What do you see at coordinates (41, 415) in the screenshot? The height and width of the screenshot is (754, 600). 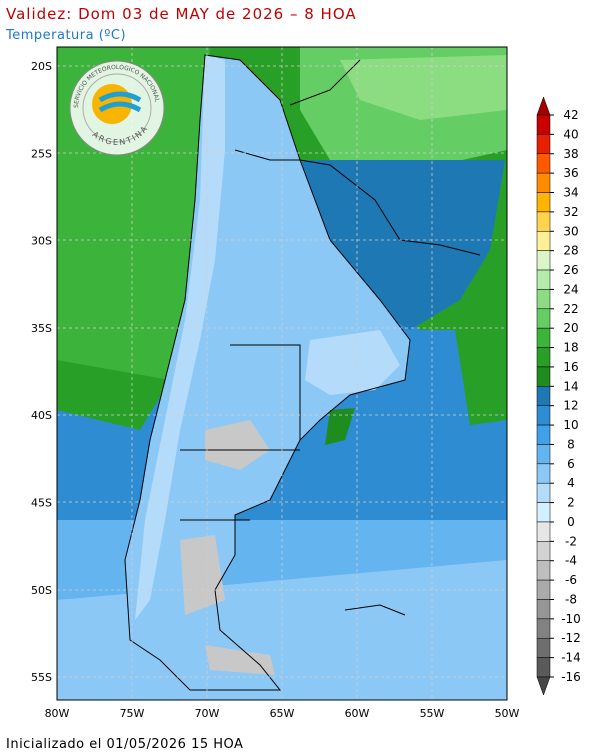 I see `lat-label: 40S` at bounding box center [41, 415].